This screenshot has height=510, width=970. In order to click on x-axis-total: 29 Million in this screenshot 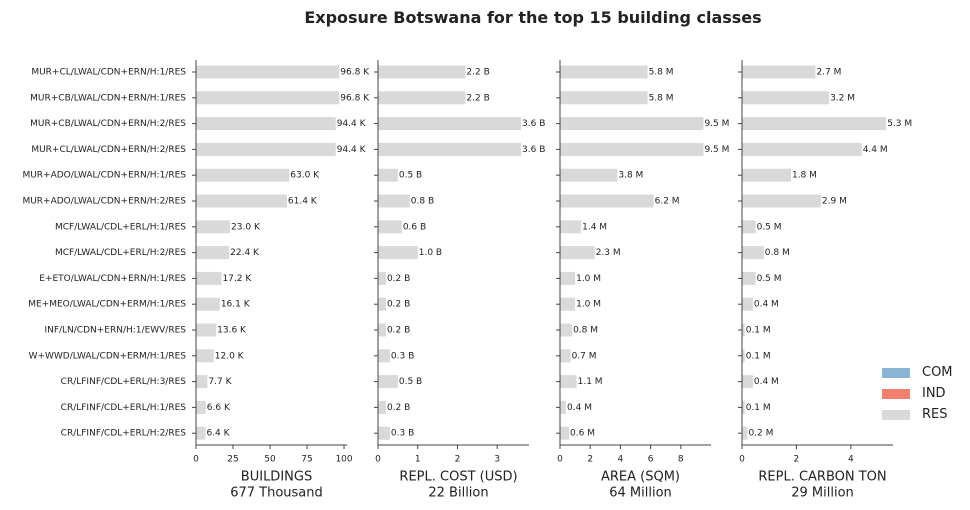, I will do `click(822, 493)`.